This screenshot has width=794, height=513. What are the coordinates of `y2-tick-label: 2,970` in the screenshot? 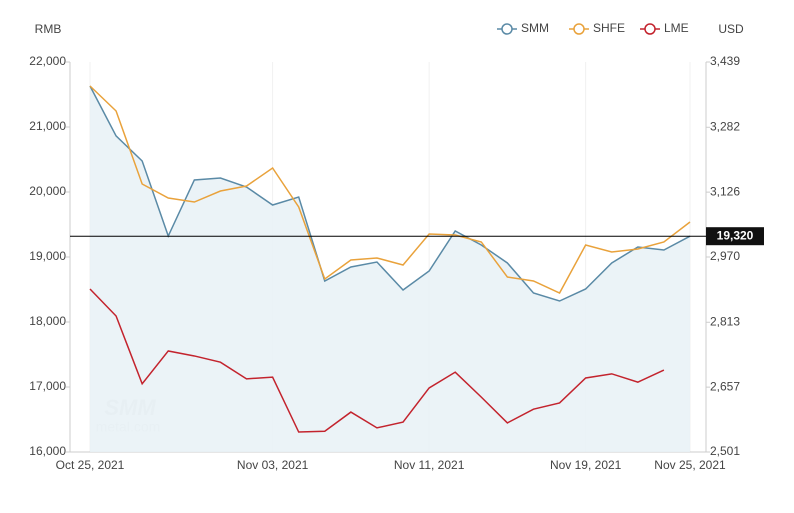 It's located at (725, 256).